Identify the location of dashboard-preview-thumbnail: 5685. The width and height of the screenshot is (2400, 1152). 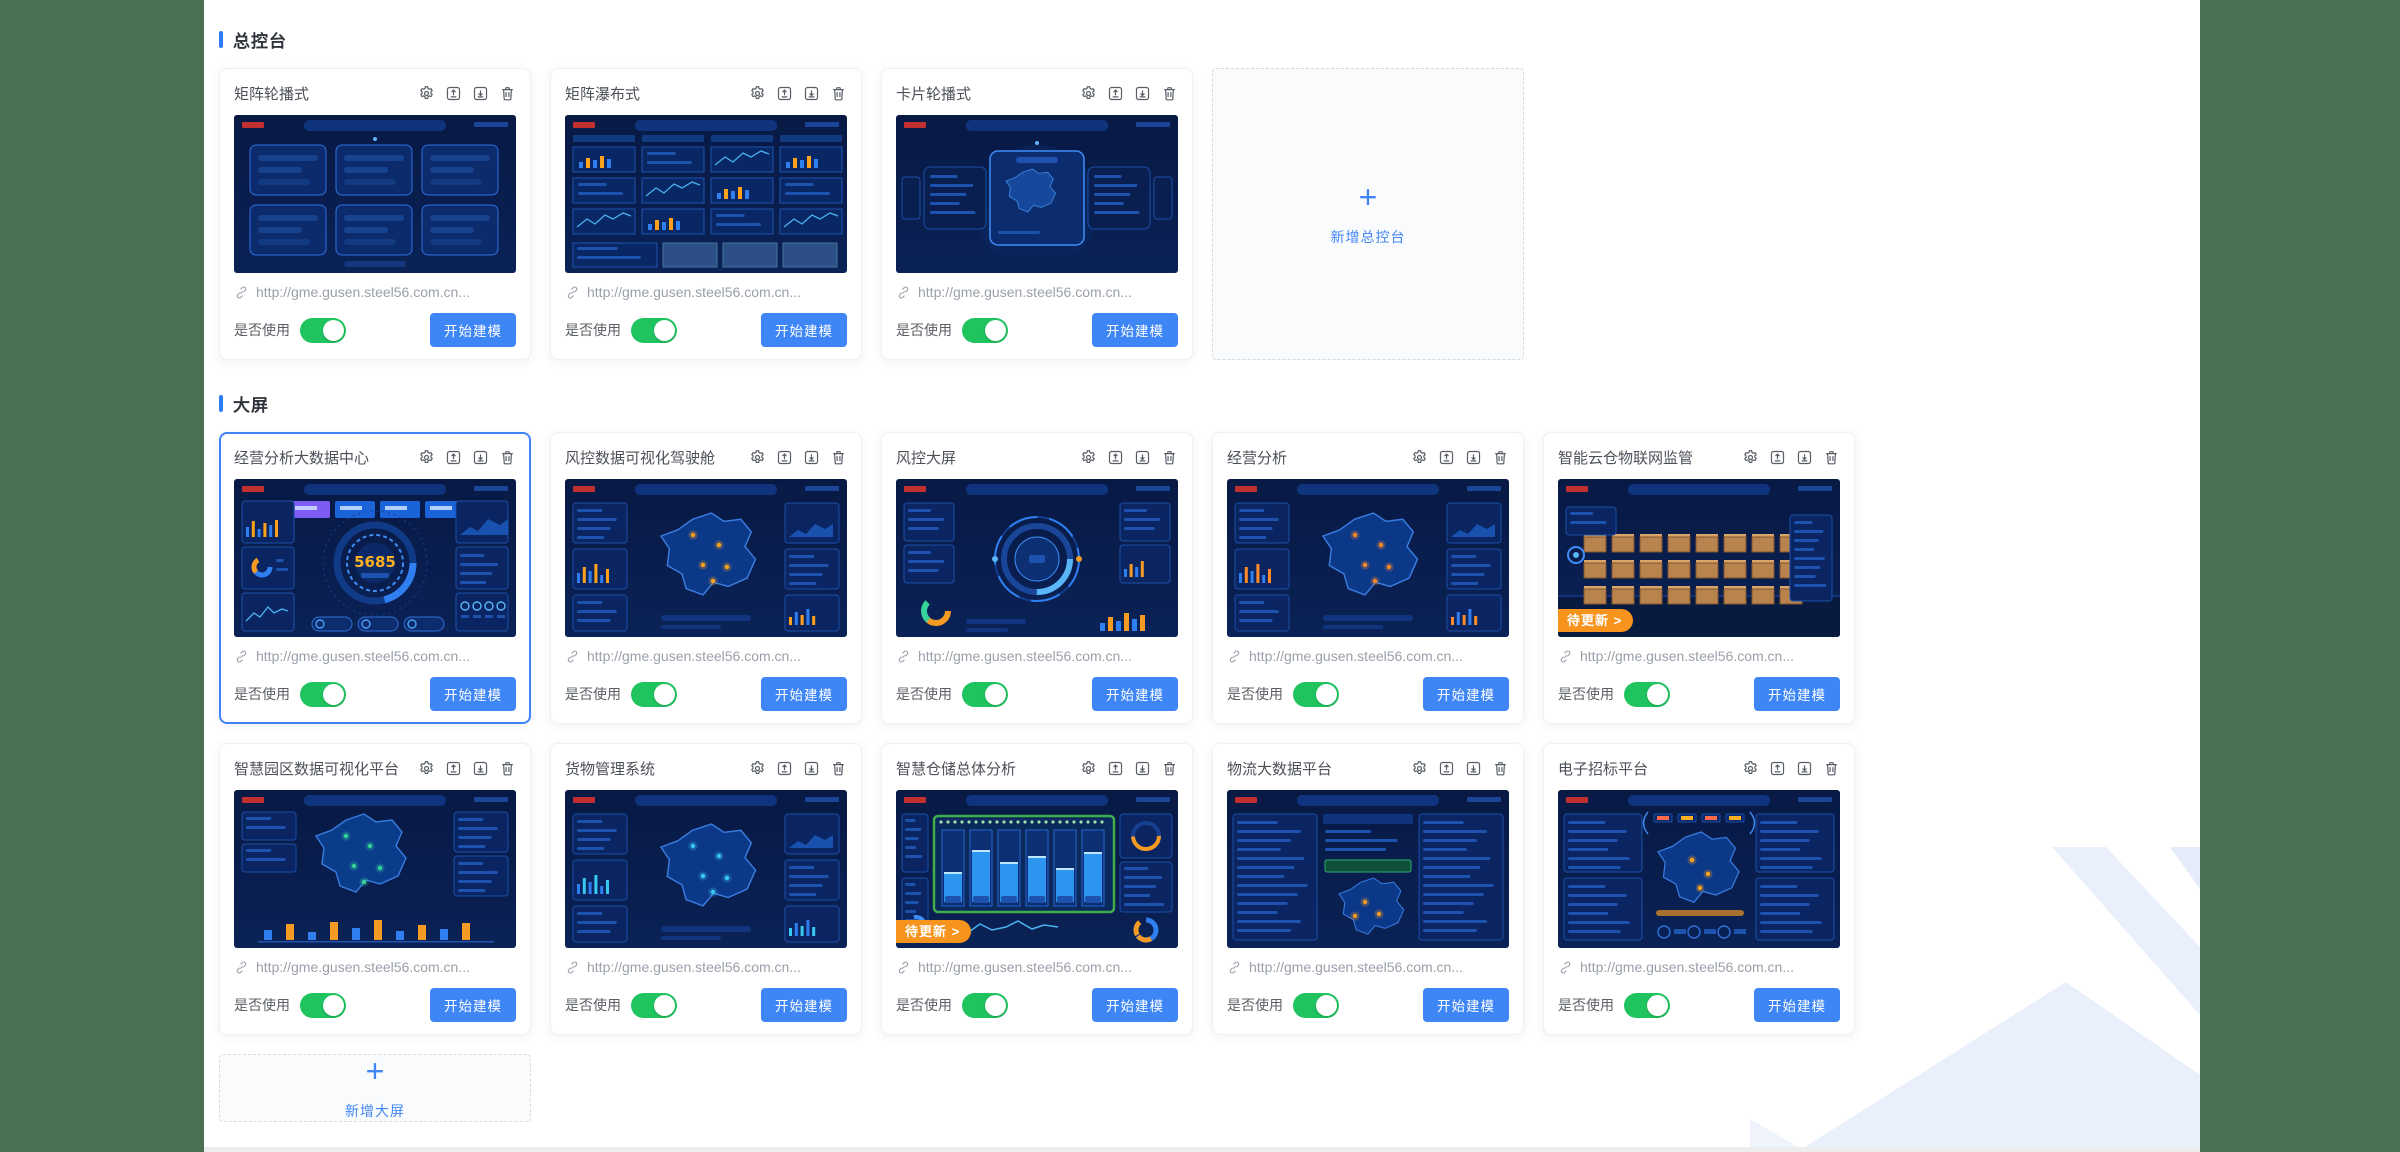
(375, 558).